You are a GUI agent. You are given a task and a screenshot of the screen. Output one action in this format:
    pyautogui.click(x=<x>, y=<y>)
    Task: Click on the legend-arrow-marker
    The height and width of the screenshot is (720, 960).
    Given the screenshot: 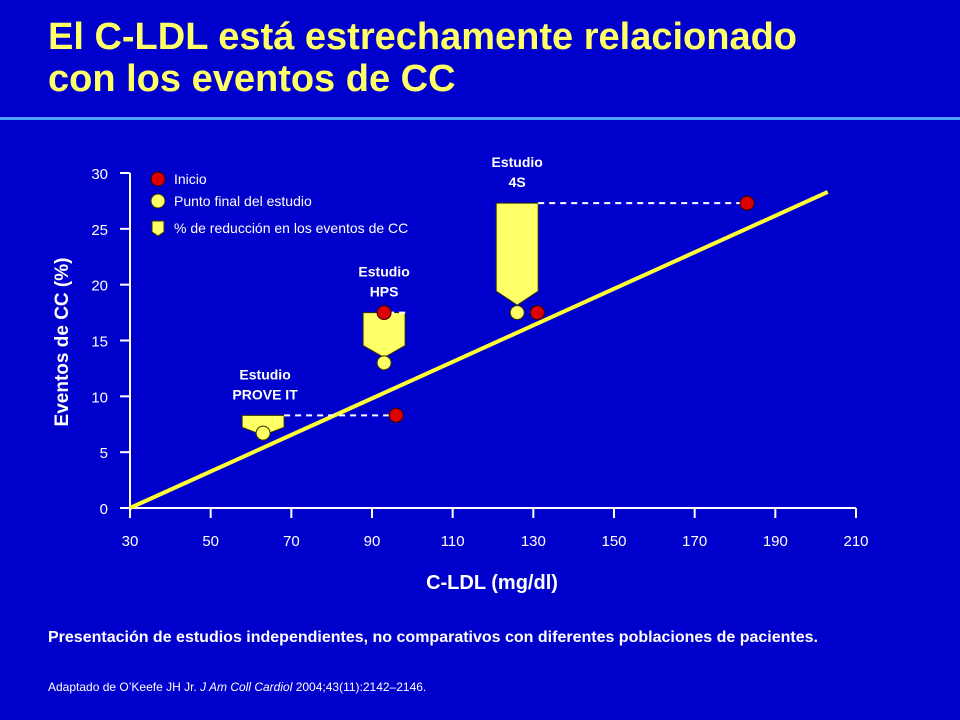 What is the action you would take?
    pyautogui.click(x=158, y=228)
    